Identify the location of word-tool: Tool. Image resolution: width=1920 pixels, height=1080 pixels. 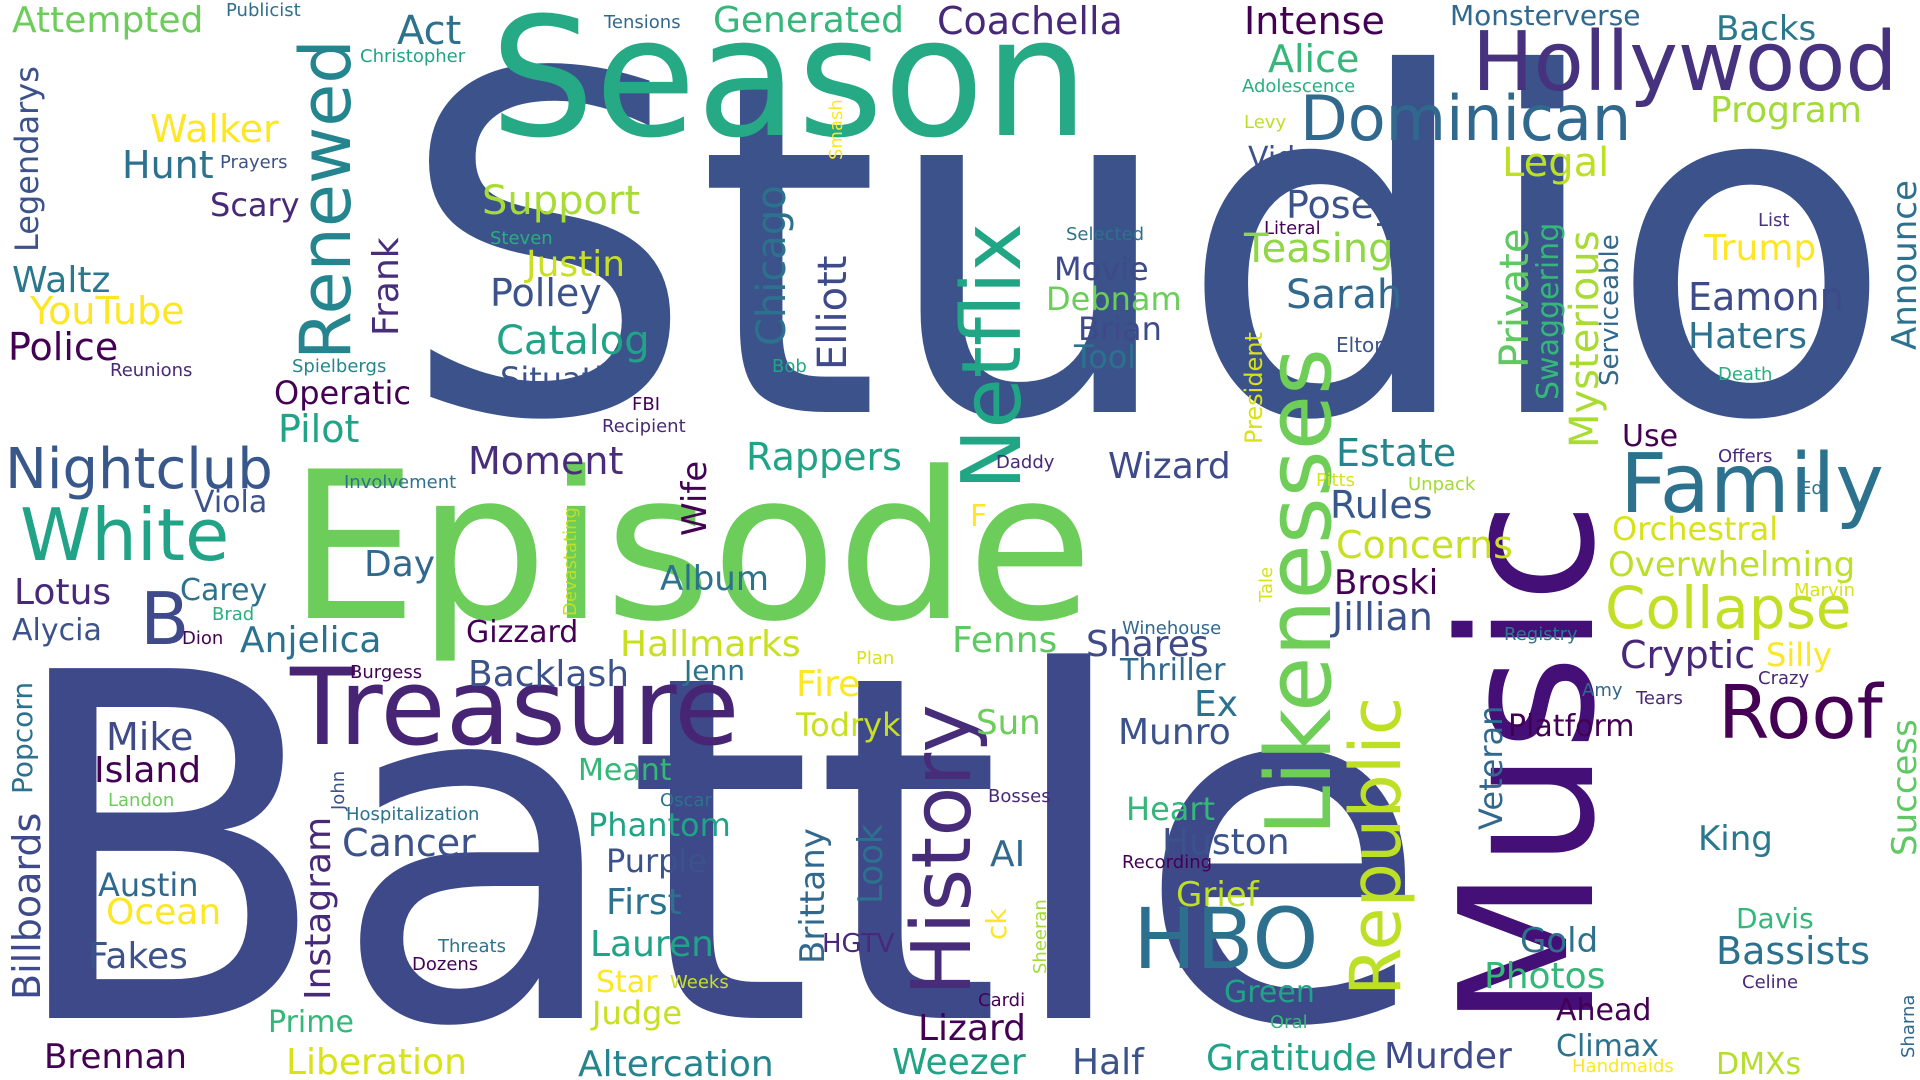
(1104, 357).